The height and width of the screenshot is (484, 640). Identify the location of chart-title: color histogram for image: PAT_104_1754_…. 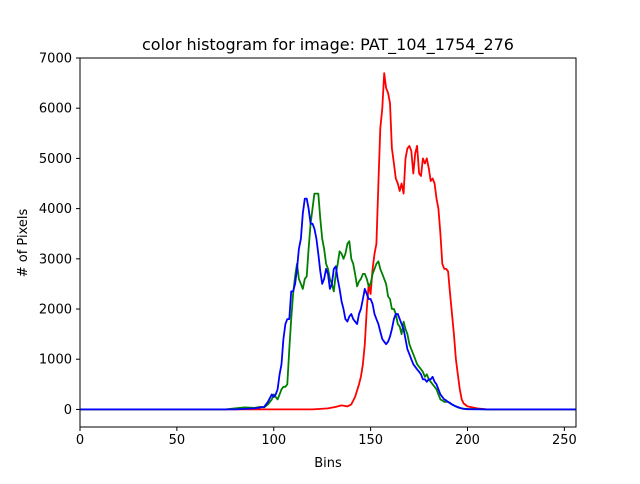
(328, 45).